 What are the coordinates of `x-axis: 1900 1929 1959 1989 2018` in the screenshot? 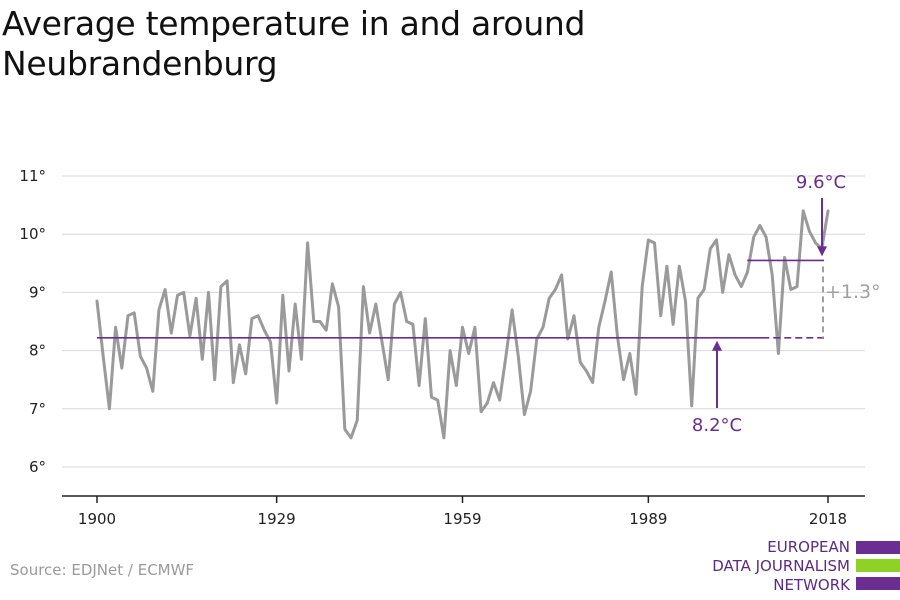 It's located at (463, 511).